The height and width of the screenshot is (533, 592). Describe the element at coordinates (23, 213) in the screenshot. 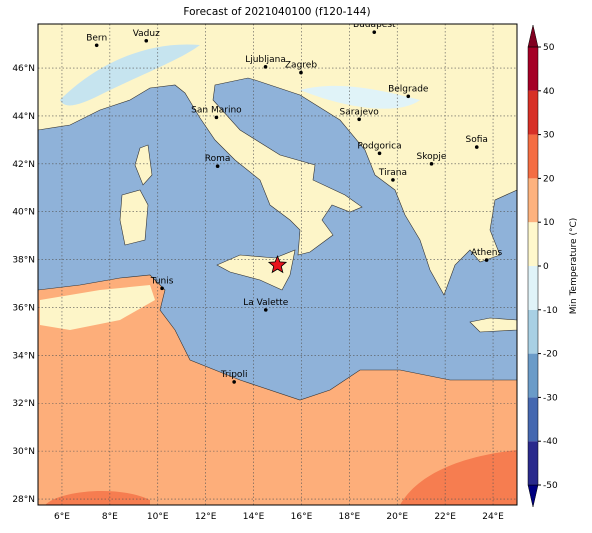

I see `y-tick-label: 40°N` at that location.